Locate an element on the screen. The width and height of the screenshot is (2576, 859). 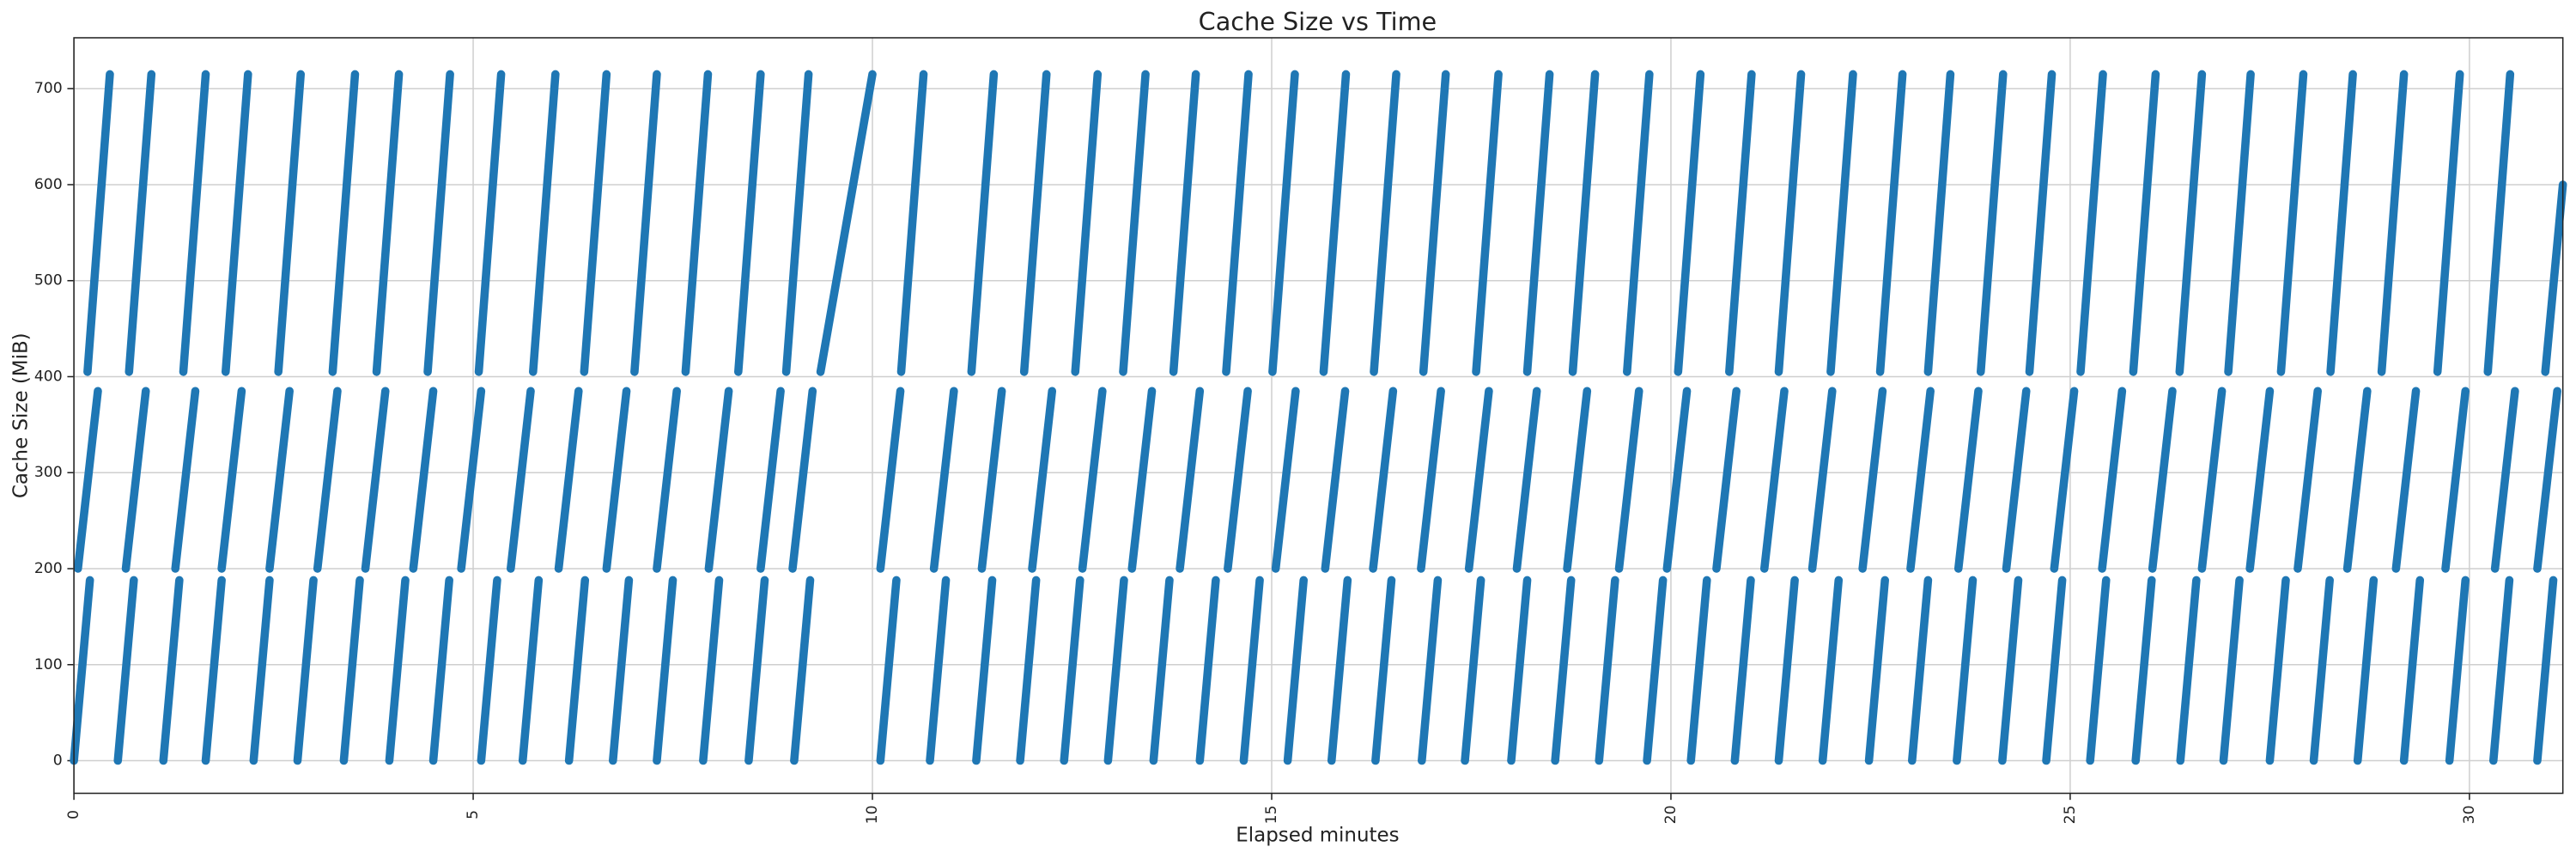
y-axis-label: Cache Size (MiB) is located at coordinates (21, 415).